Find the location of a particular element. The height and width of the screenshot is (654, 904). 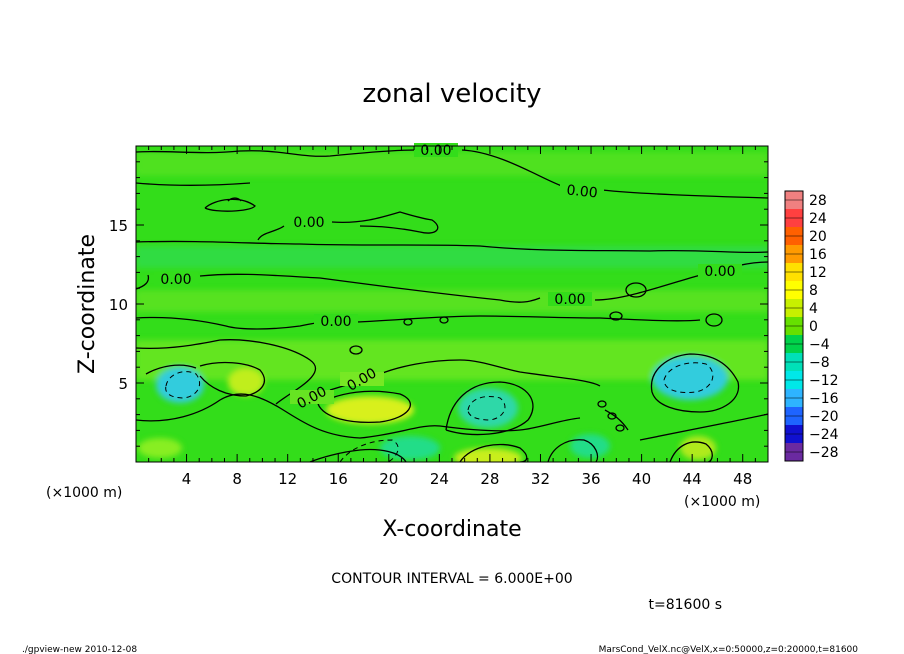

x-tick-label: 36 is located at coordinates (590, 479).